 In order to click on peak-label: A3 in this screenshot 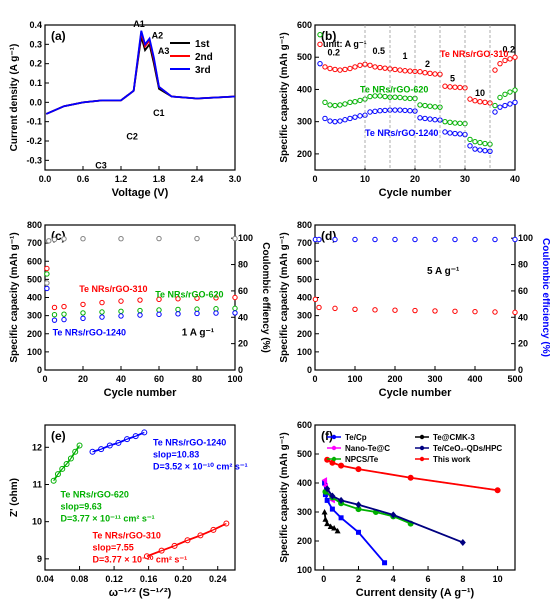, I will do `click(164, 51)`.